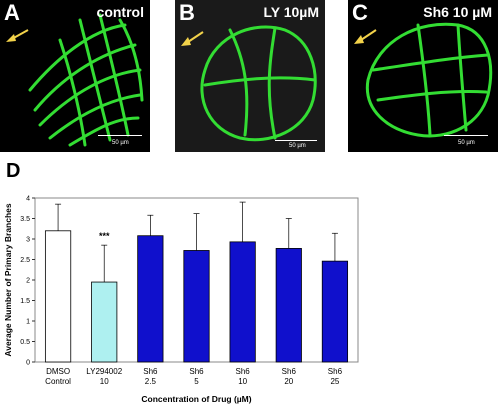 Image resolution: width=500 pixels, height=413 pixels. What do you see at coordinates (104, 236) in the screenshot?
I see `significance-annotation: ***` at bounding box center [104, 236].